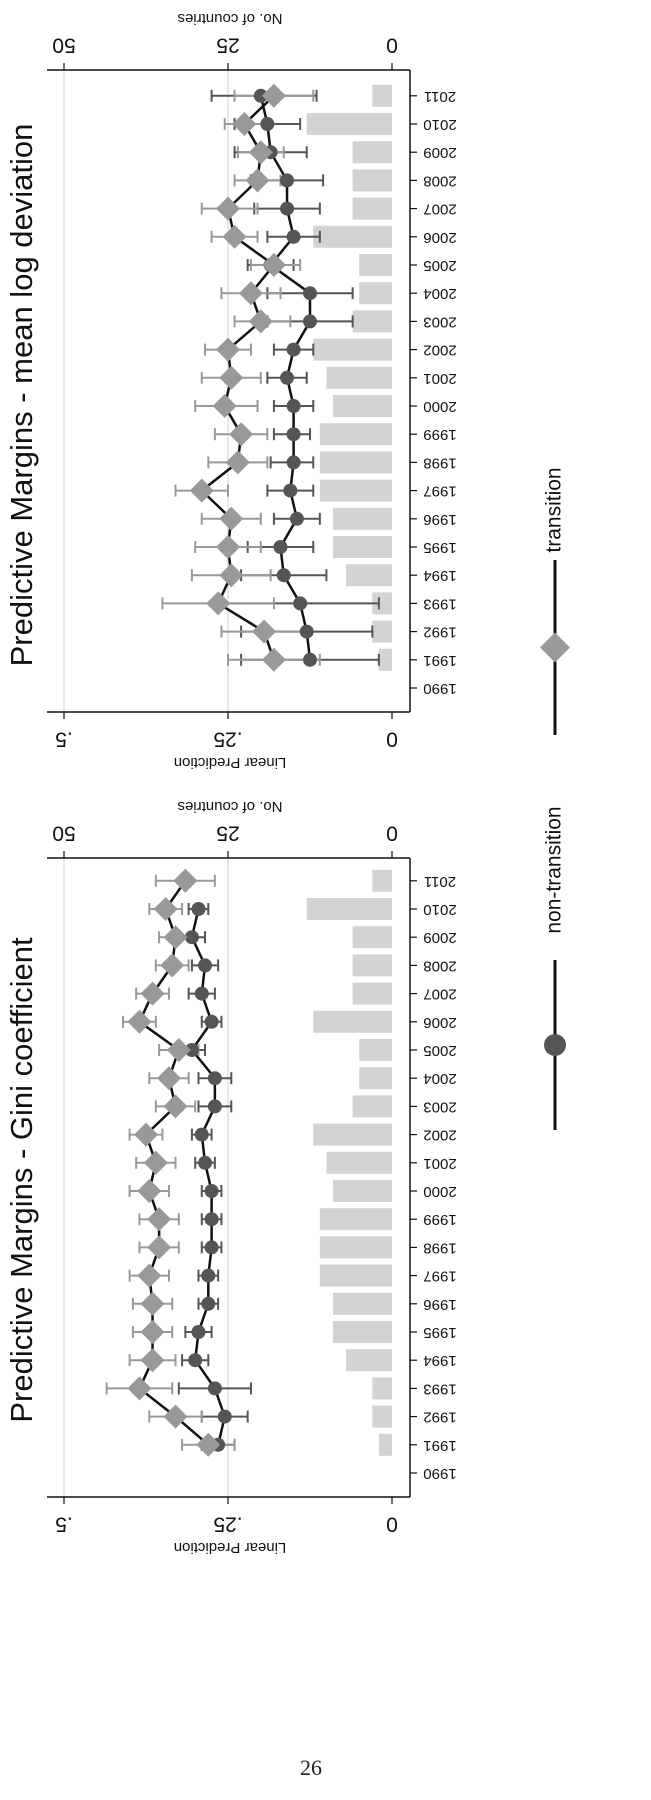  What do you see at coordinates (439, 124) in the screenshot?
I see `x-tick-label: 2010` at bounding box center [439, 124].